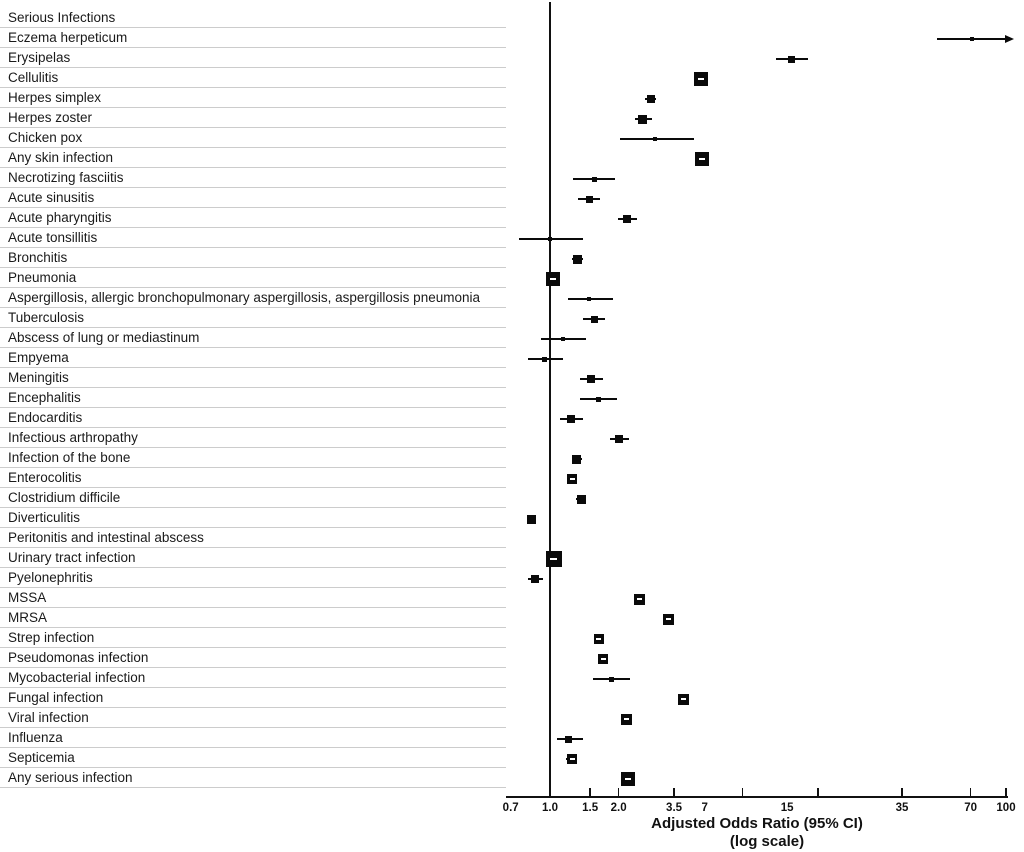 Image resolution: width=1024 pixels, height=852 pixels. I want to click on x-axis-title: Adjusted Odds Ratio (95% CI), so click(757, 823).